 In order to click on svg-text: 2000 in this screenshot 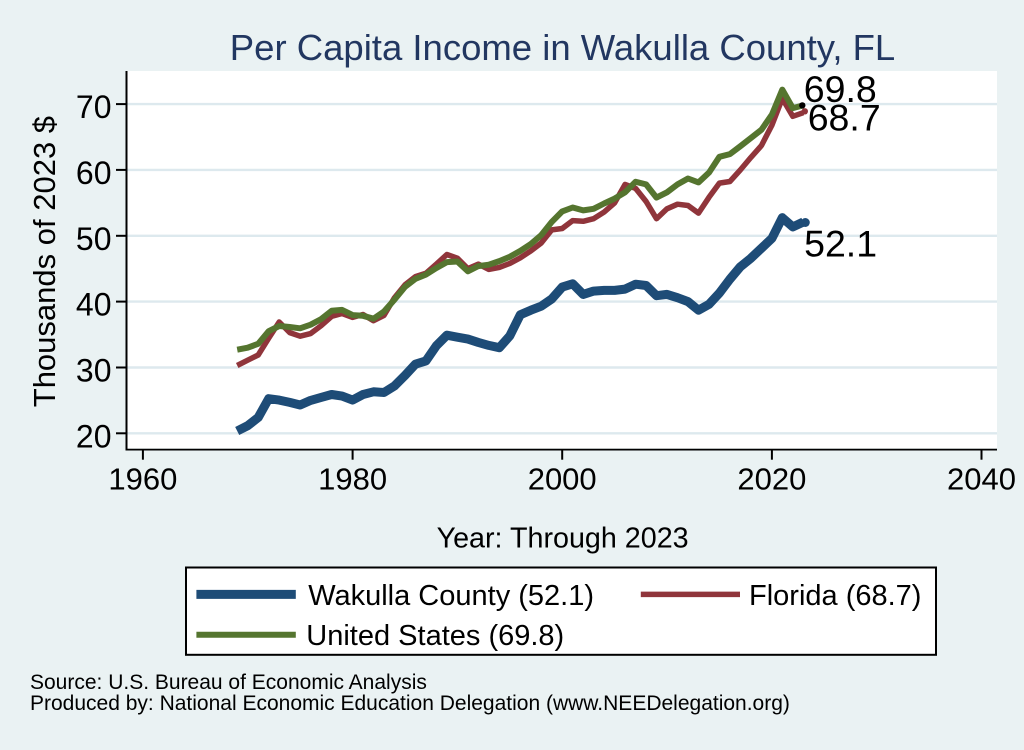, I will do `click(562, 478)`.